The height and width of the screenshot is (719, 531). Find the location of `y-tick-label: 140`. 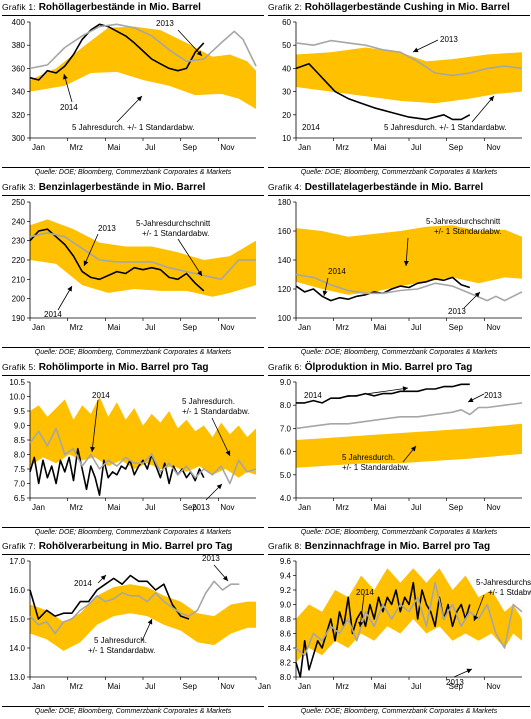

y-tick-label: 140 is located at coordinates (285, 260).